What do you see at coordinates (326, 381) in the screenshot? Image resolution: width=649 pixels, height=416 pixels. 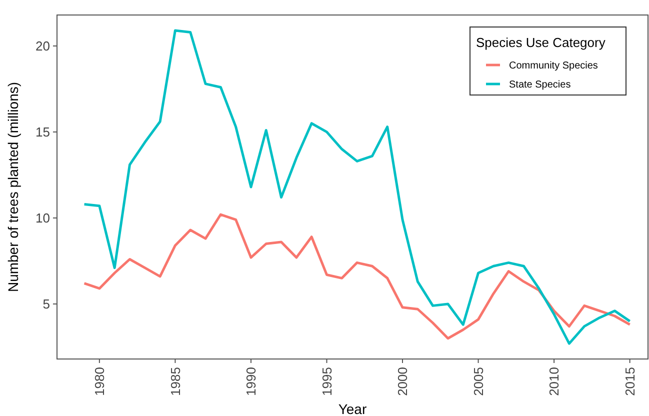 I see `x-tick-label: 1995` at bounding box center [326, 381].